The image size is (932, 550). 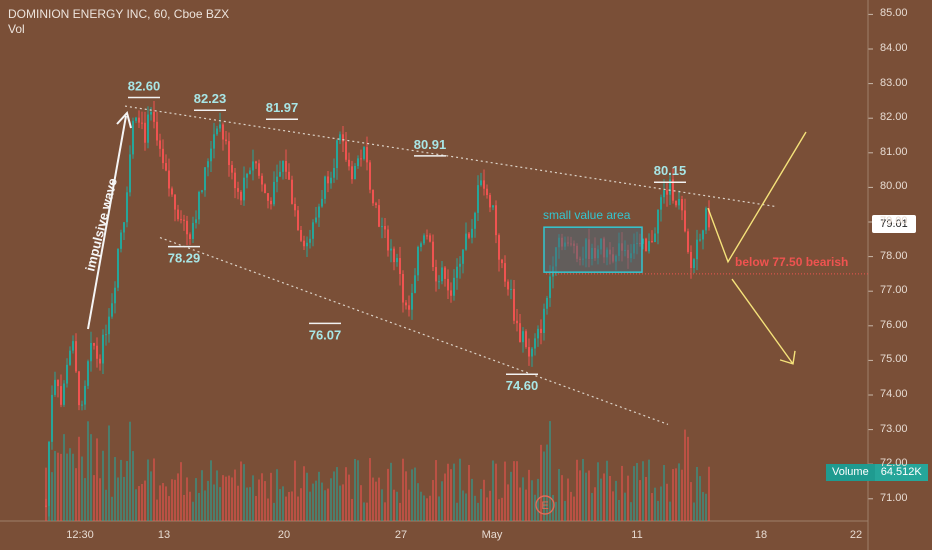 I want to click on earnings-marker-label: E, so click(x=544, y=506).